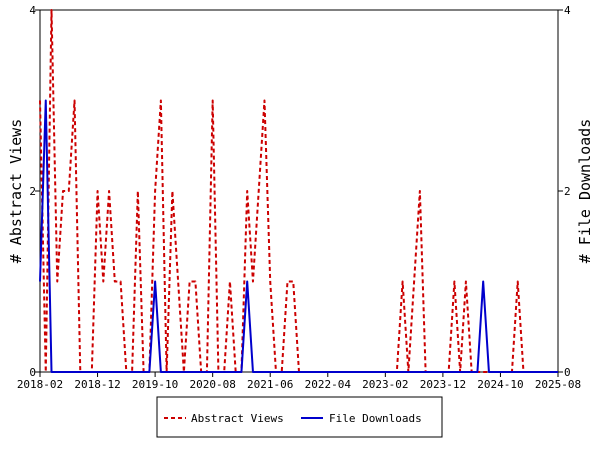  I want to click on x-tick-label: 2022-04, so click(328, 384).